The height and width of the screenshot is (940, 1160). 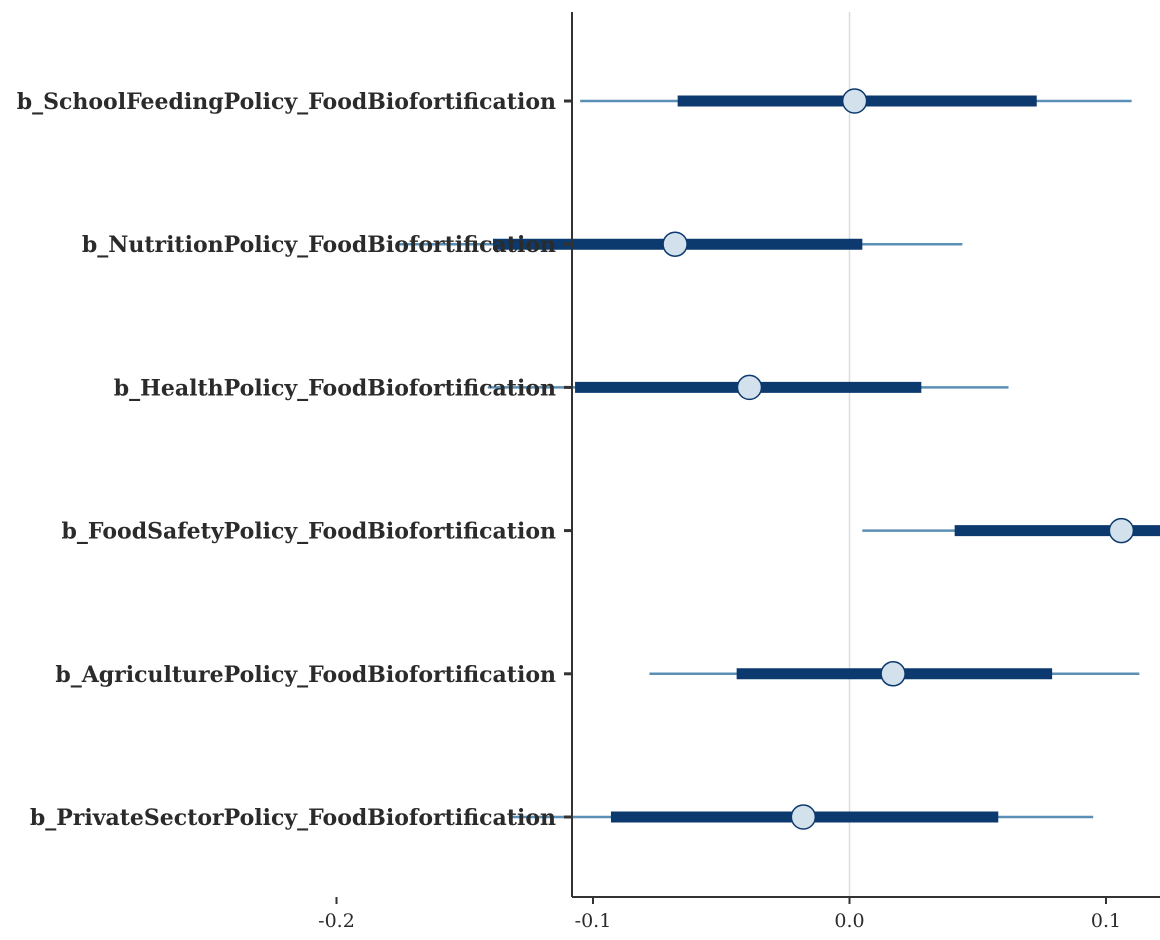 What do you see at coordinates (319, 245) in the screenshot?
I see `y-tick-label: b_NutritionPolicy_FoodBiofortification` at bounding box center [319, 245].